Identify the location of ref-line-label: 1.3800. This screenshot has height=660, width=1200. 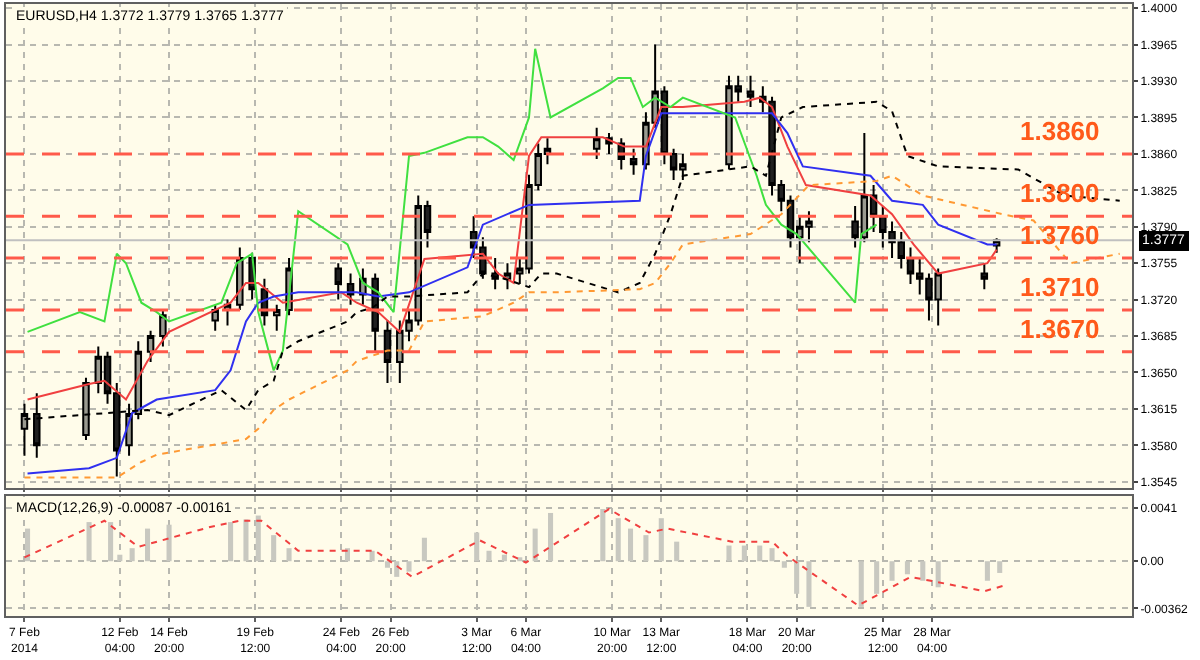
(1060, 193).